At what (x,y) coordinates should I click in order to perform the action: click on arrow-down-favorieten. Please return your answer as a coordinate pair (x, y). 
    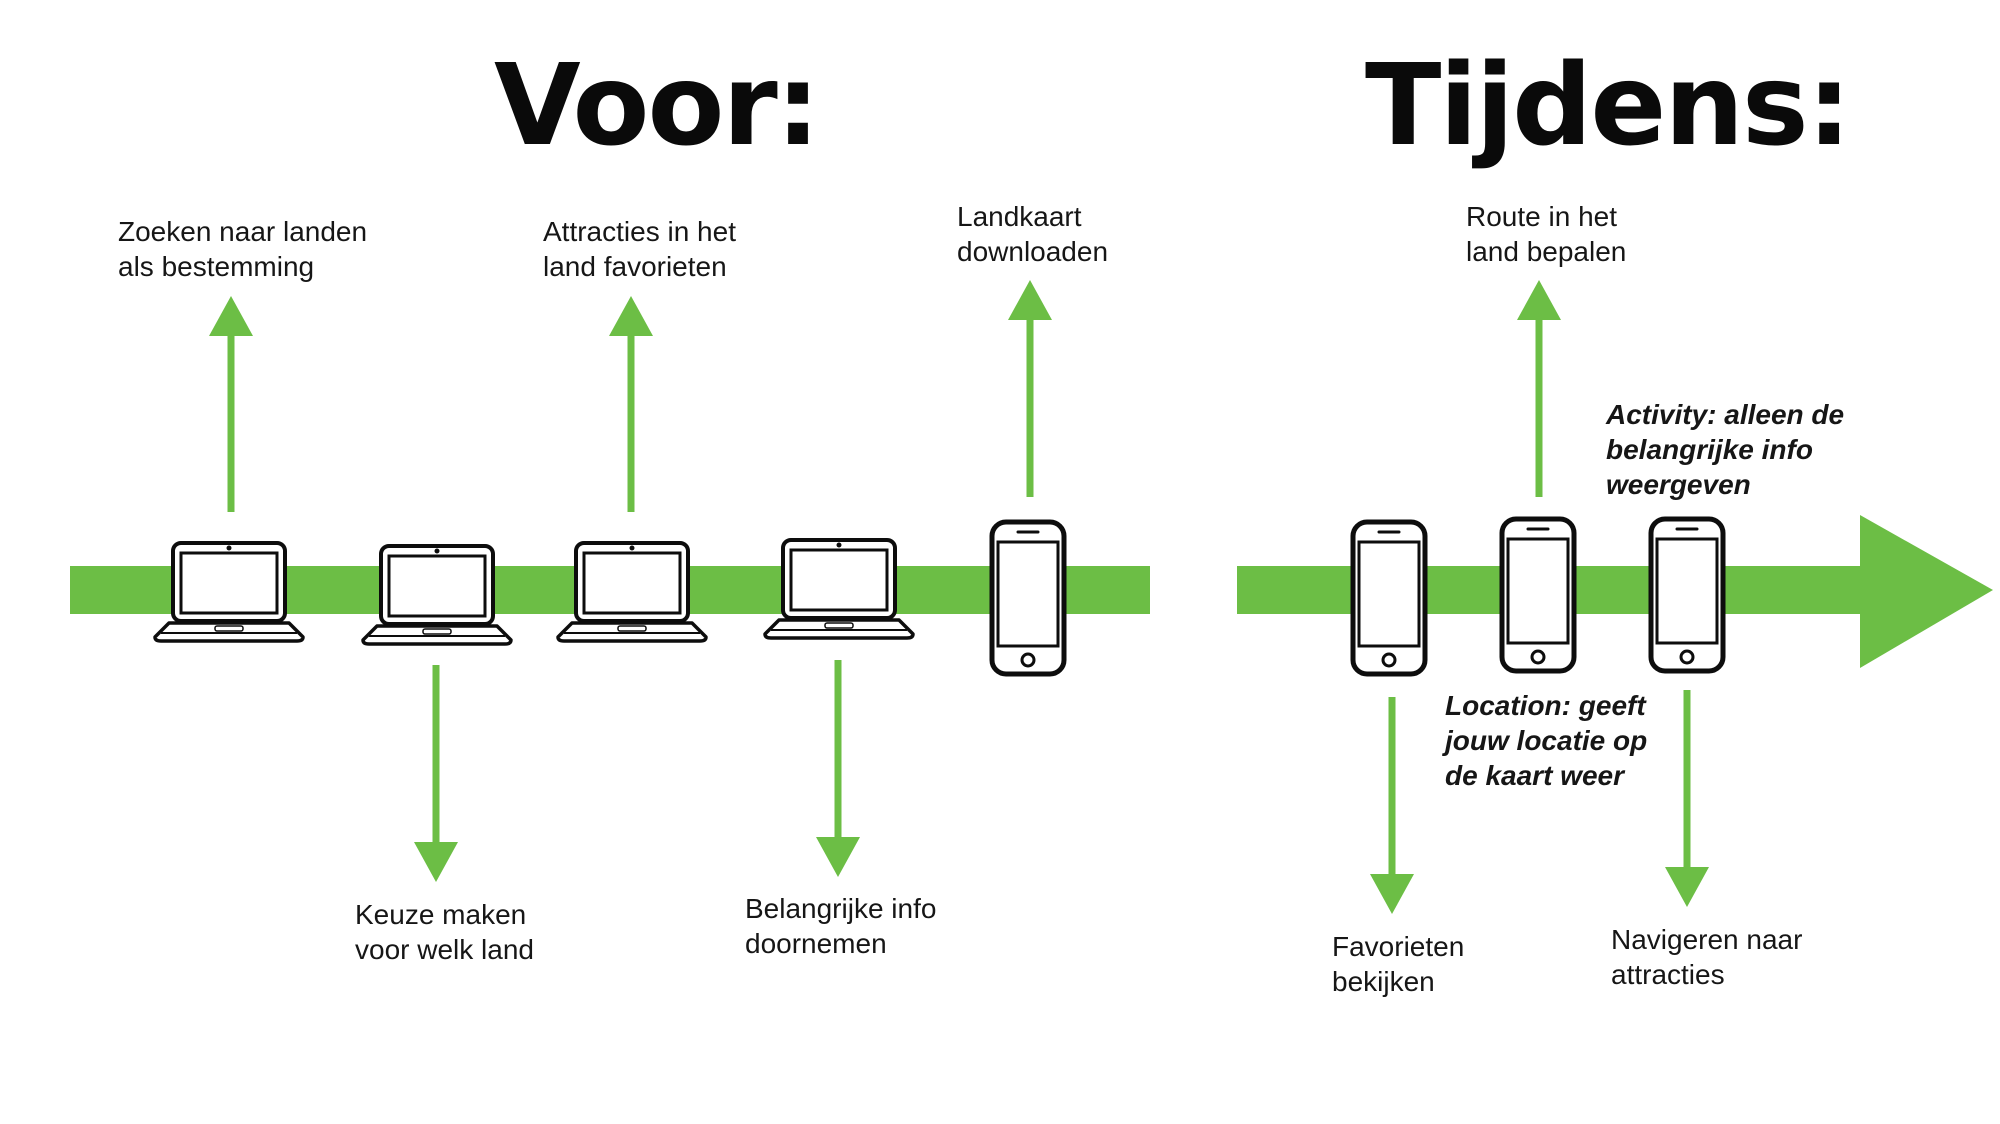
    Looking at the image, I should click on (1392, 805).